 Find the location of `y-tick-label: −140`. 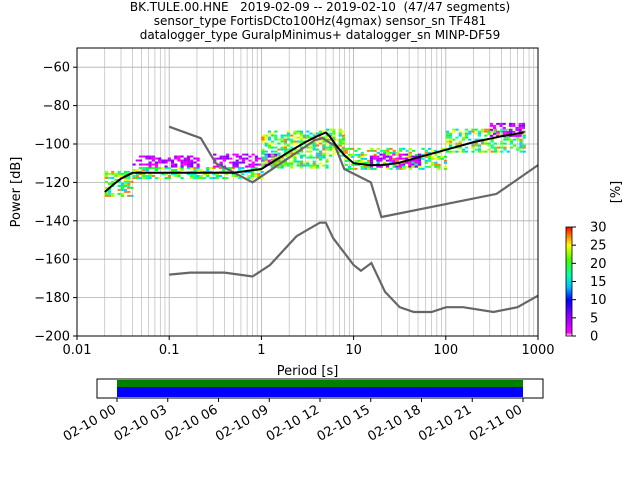

y-tick-label: −140 is located at coordinates (52, 221).